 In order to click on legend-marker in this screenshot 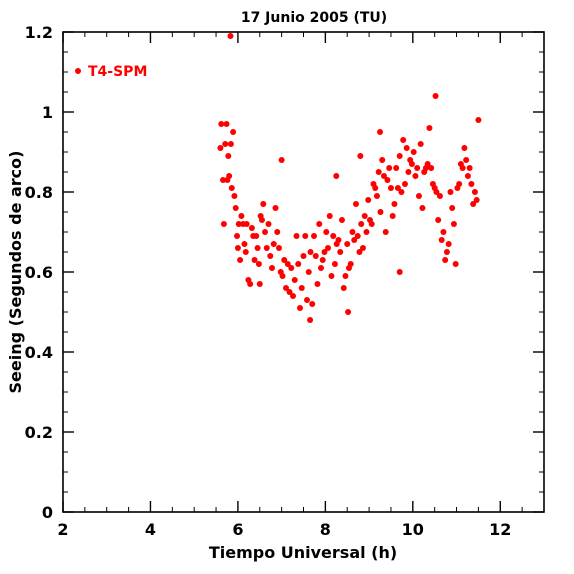, I will do `click(78, 71)`.